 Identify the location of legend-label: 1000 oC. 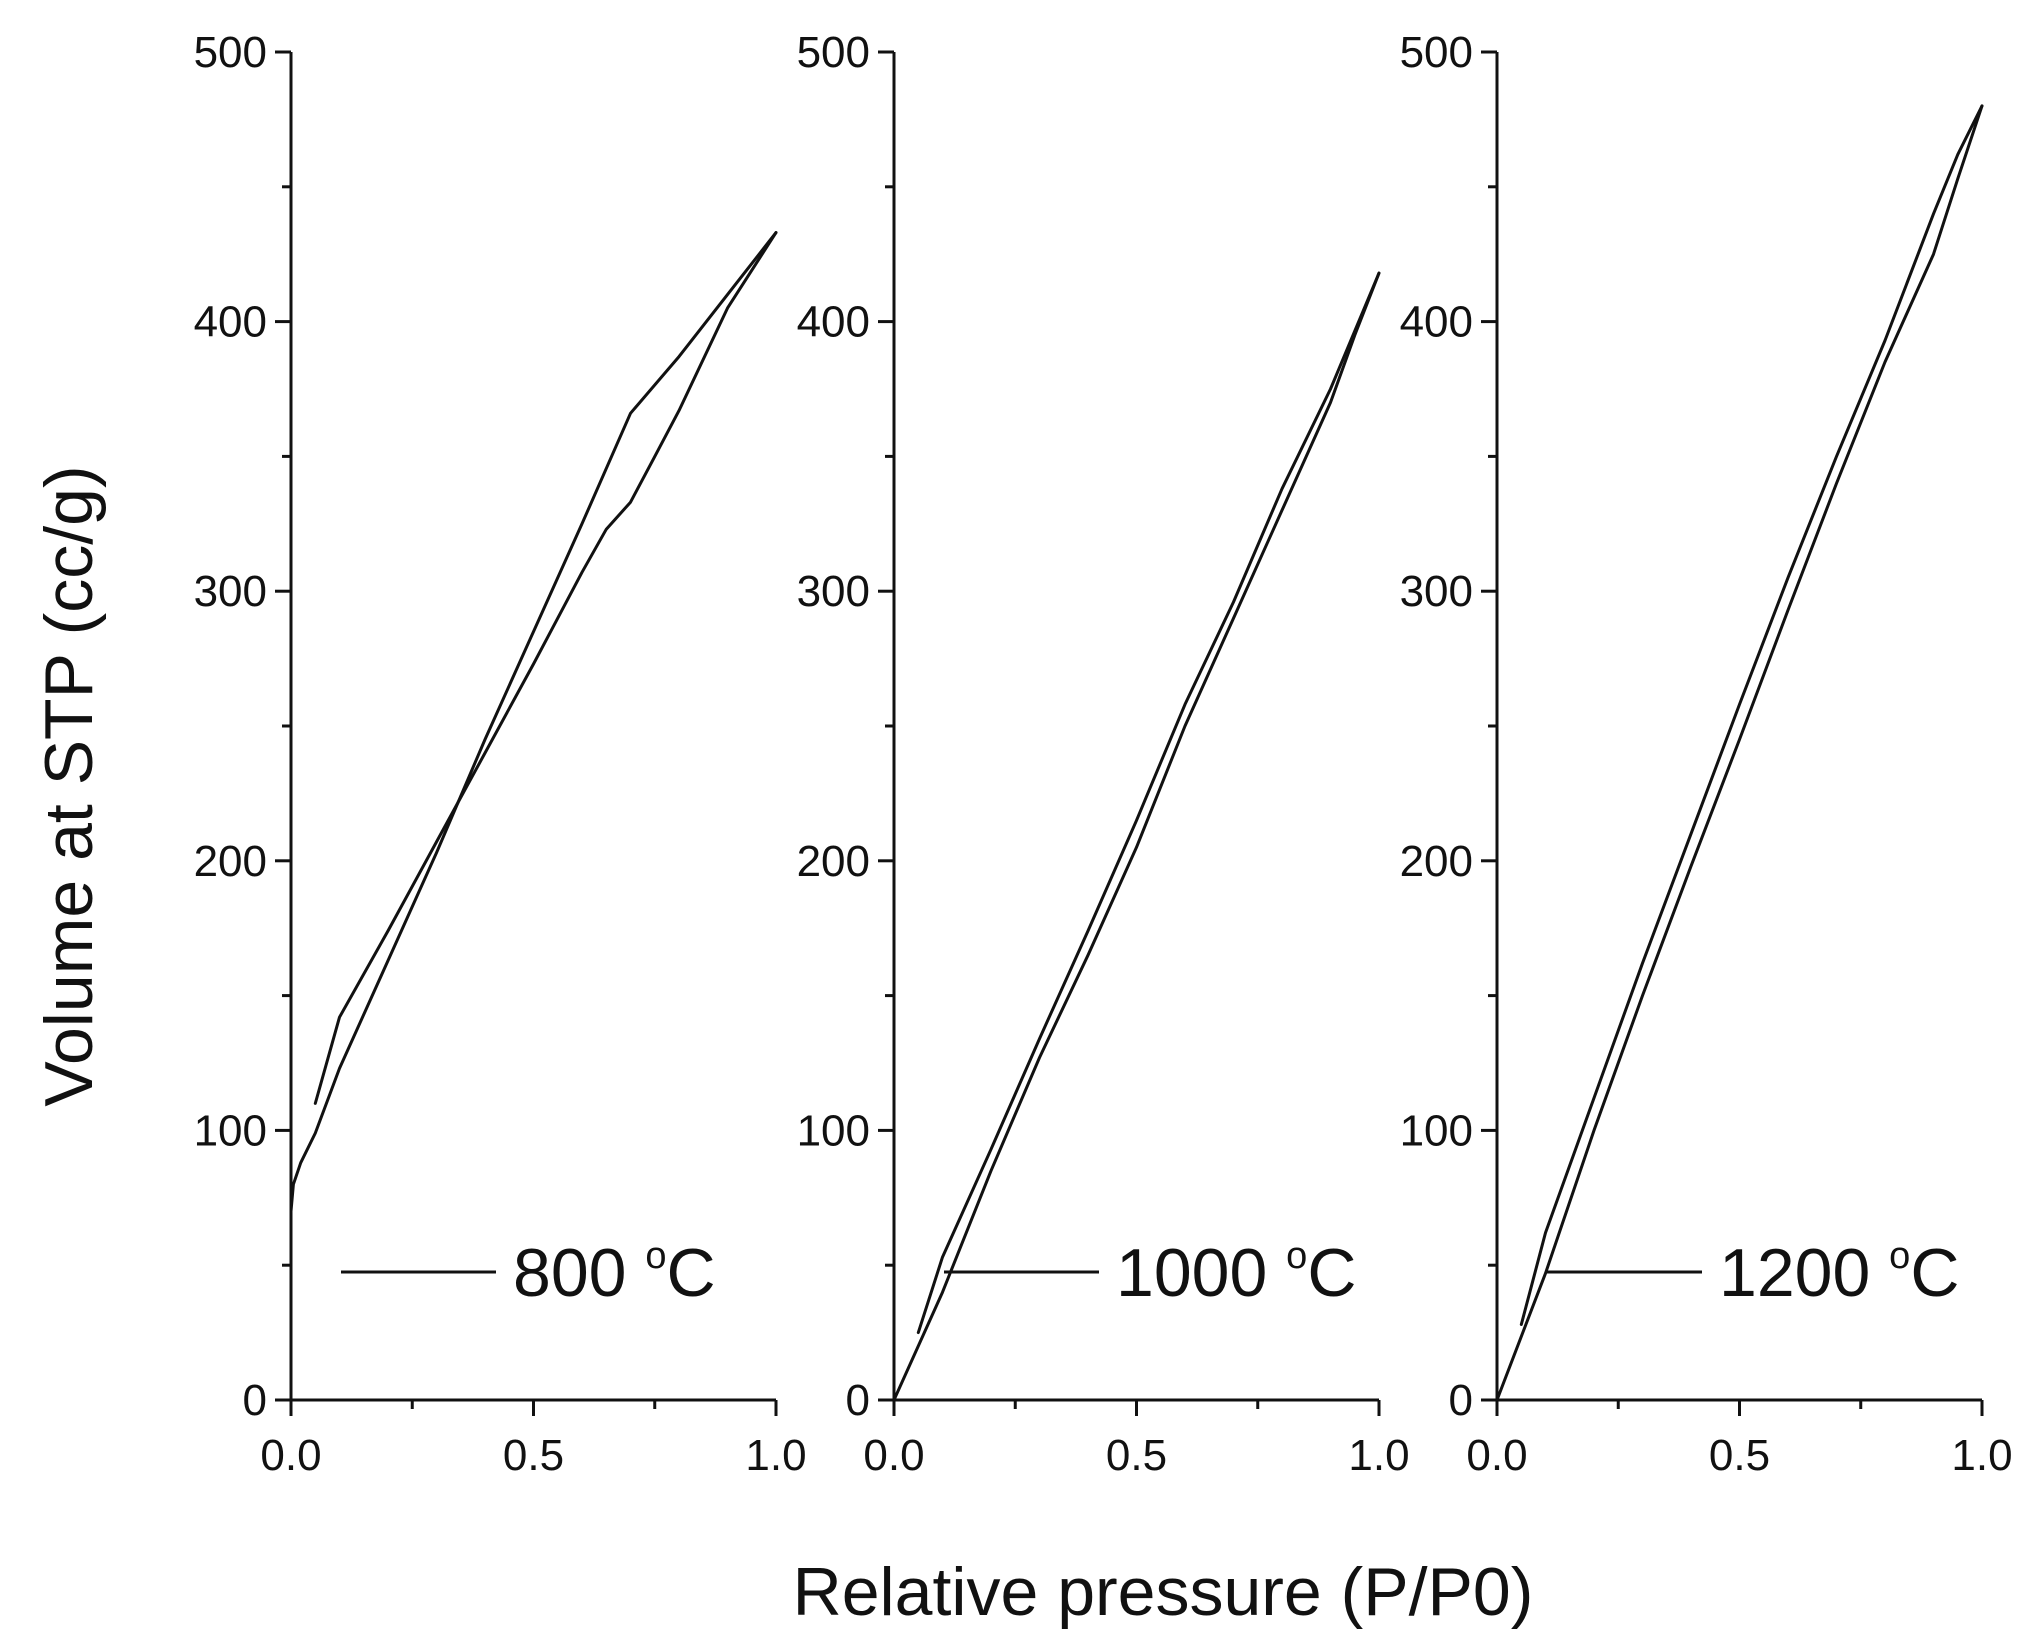
(1236, 1273).